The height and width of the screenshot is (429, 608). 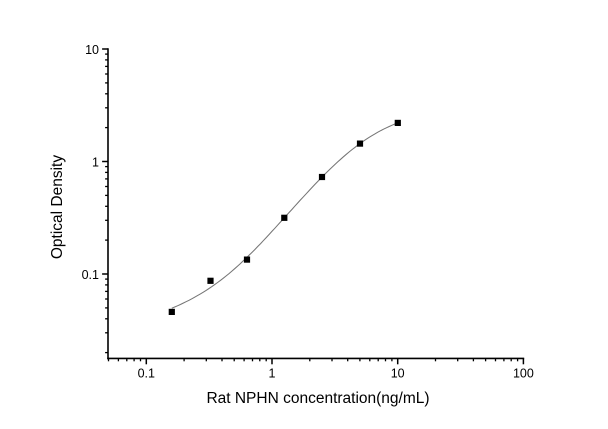 What do you see at coordinates (317, 398) in the screenshot?
I see `svg-text: Rat NPHN concentration(ng/mL)` at bounding box center [317, 398].